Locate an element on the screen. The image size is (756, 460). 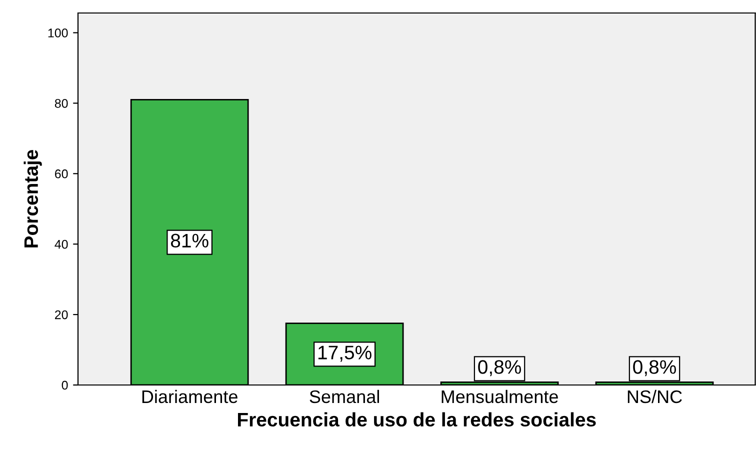
y-tick-label: 100 is located at coordinates (58, 33).